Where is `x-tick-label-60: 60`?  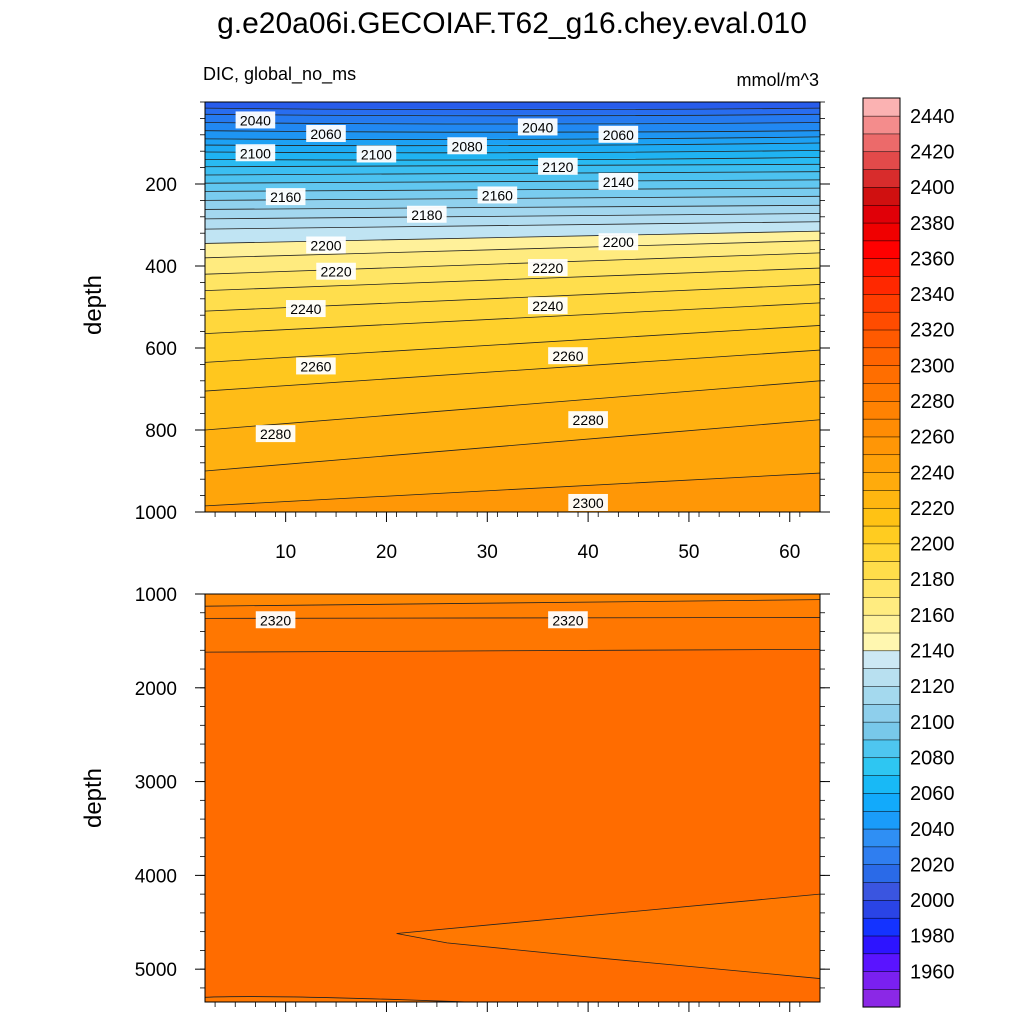 x-tick-label-60: 60 is located at coordinates (789, 552).